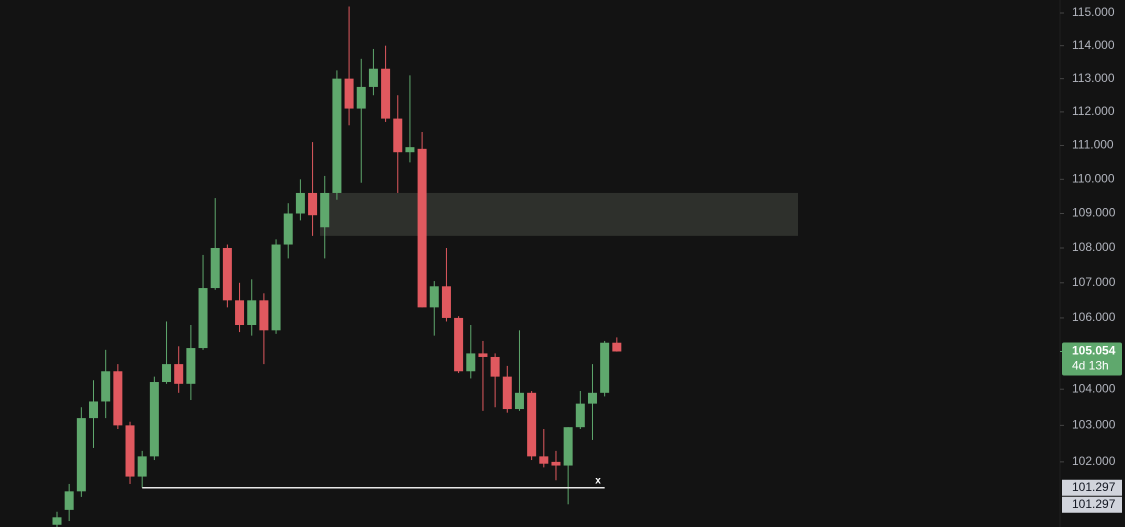  Describe the element at coordinates (1093, 12) in the screenshot. I see `y-tick-label: 115.000` at that location.